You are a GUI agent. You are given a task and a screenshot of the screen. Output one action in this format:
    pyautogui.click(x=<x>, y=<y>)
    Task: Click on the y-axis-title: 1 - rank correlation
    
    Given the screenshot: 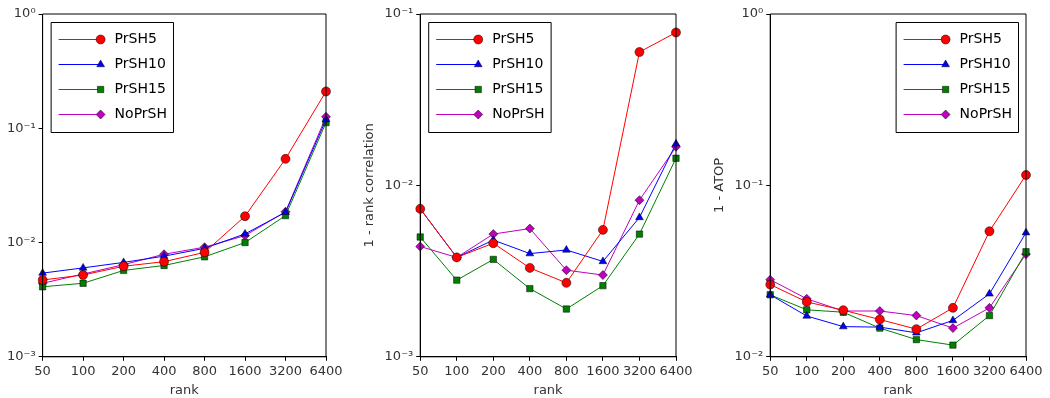 What is the action you would take?
    pyautogui.click(x=369, y=185)
    